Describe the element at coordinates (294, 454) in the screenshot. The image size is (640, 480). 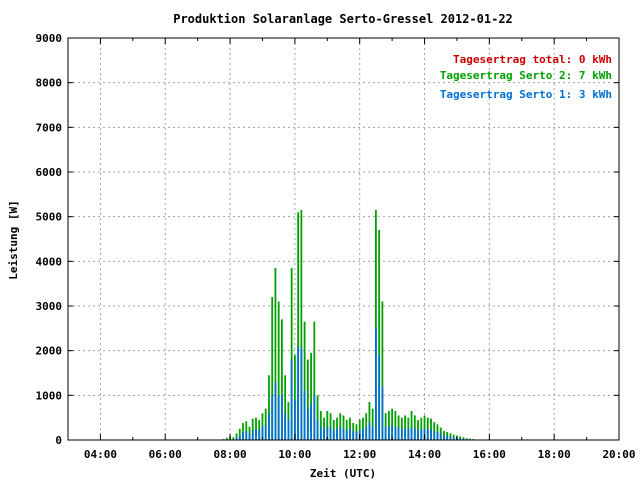
I see `x-tick-label: 10:00` at that location.